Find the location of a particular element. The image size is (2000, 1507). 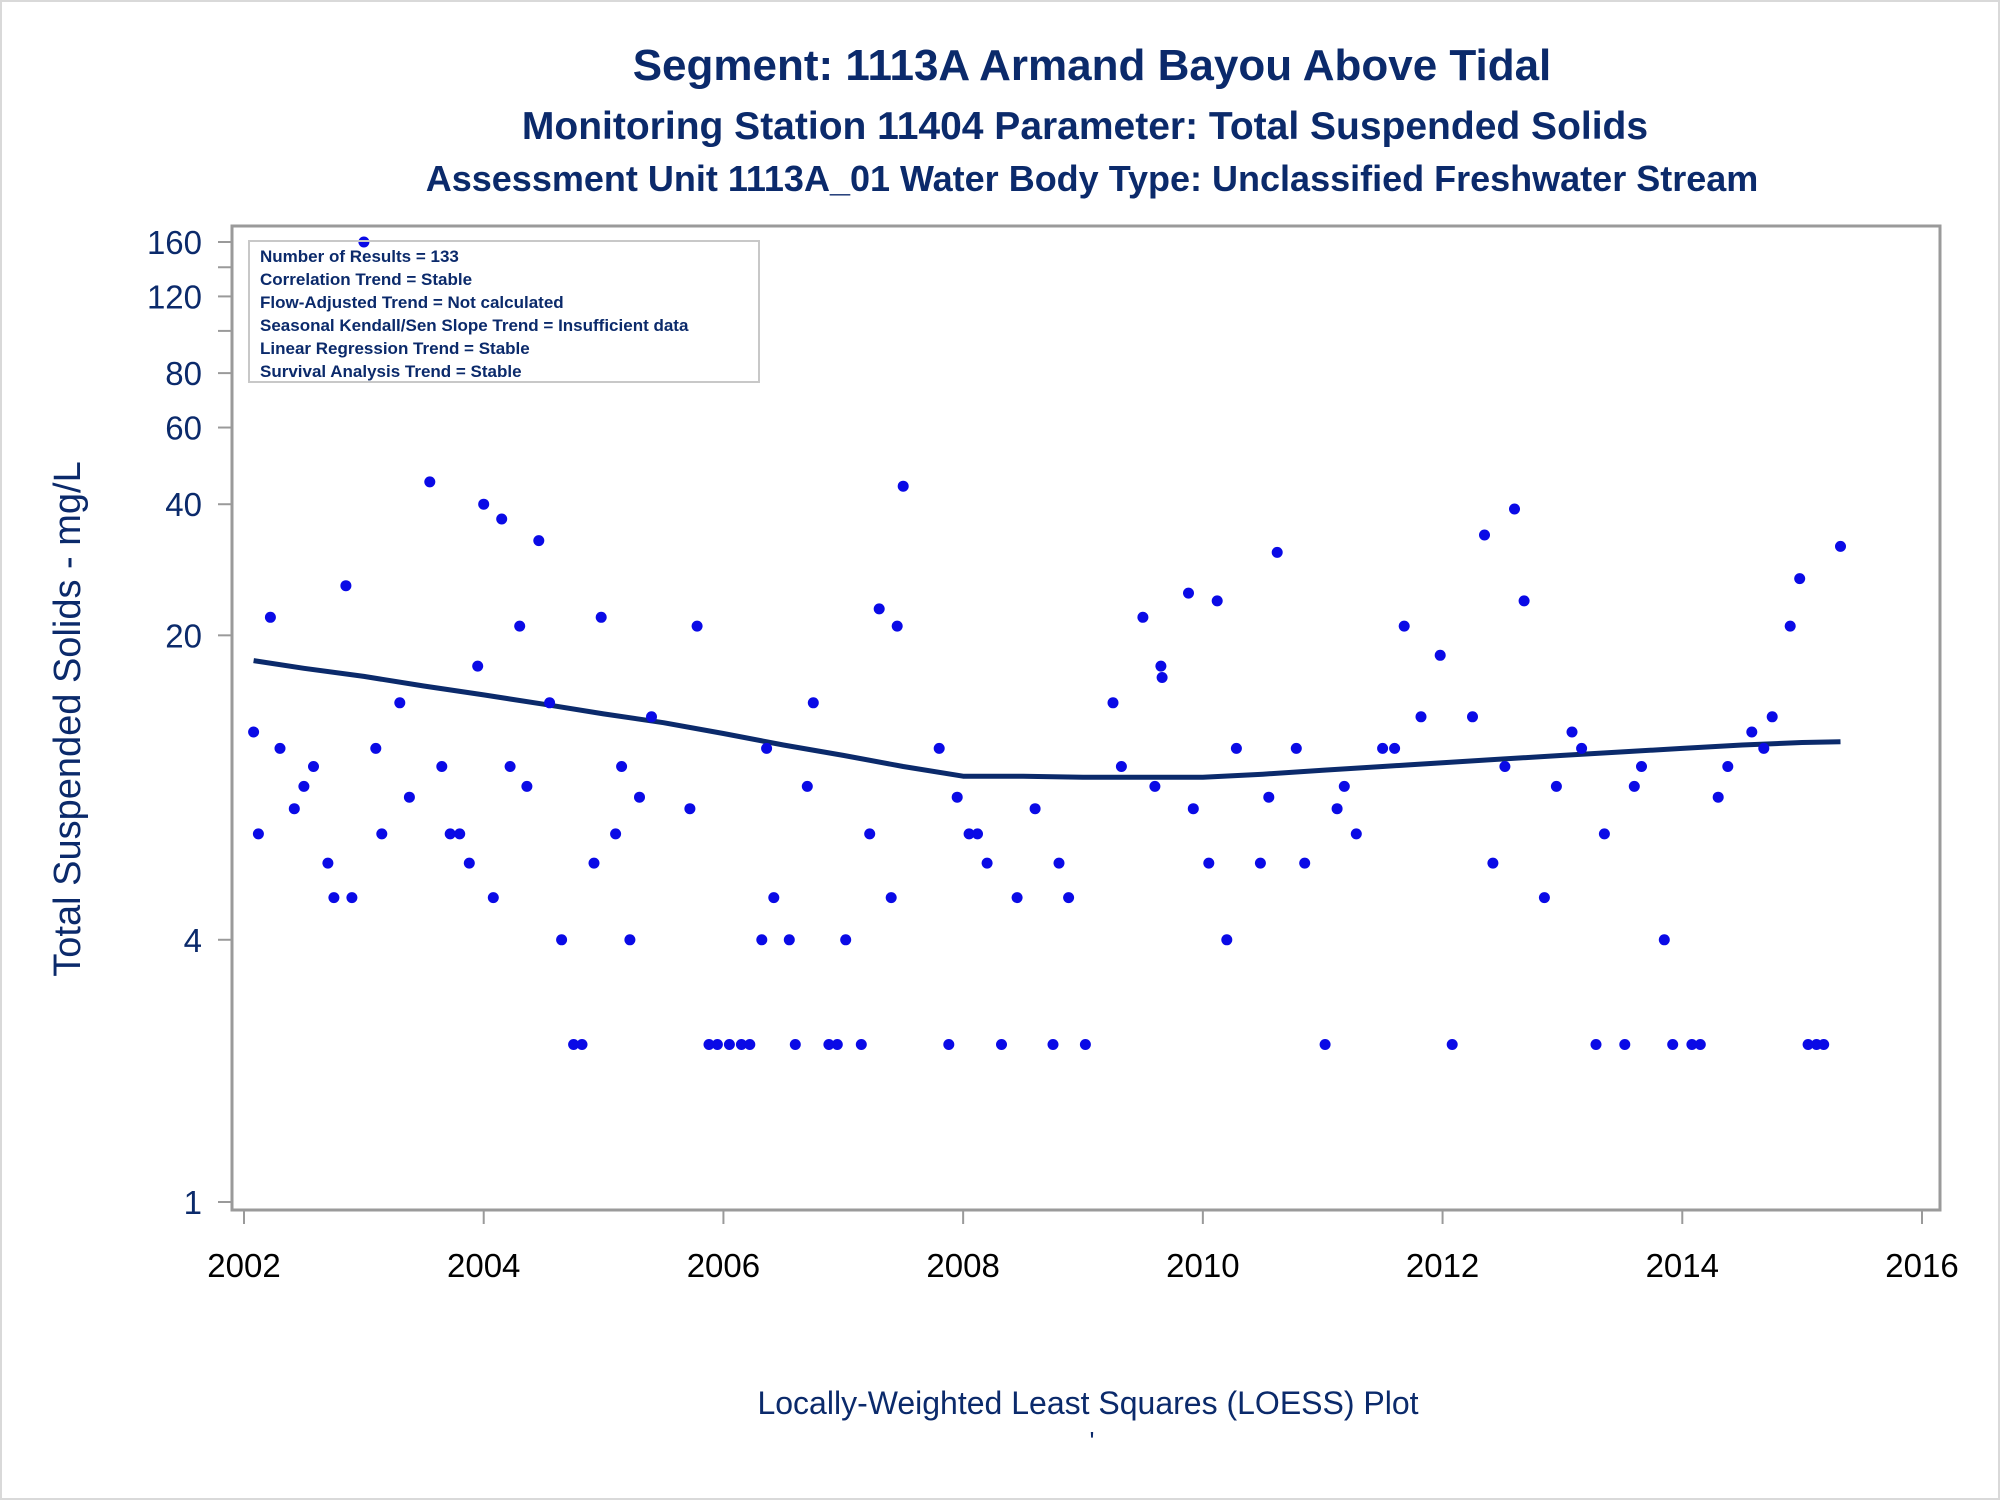

info-box-frame is located at coordinates (504, 311).